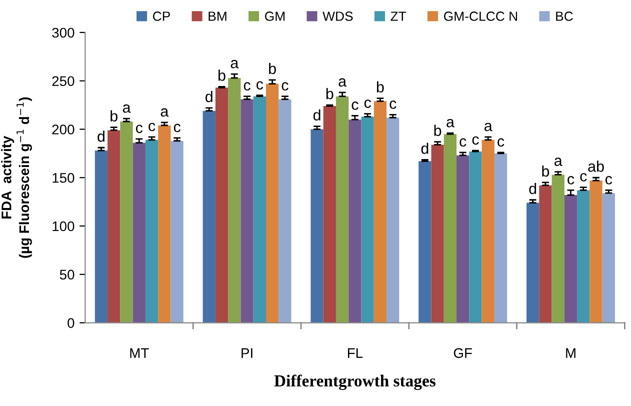 Image resolution: width=631 pixels, height=406 pixels. What do you see at coordinates (217, 16) in the screenshot?
I see `legend-label: BM` at bounding box center [217, 16].